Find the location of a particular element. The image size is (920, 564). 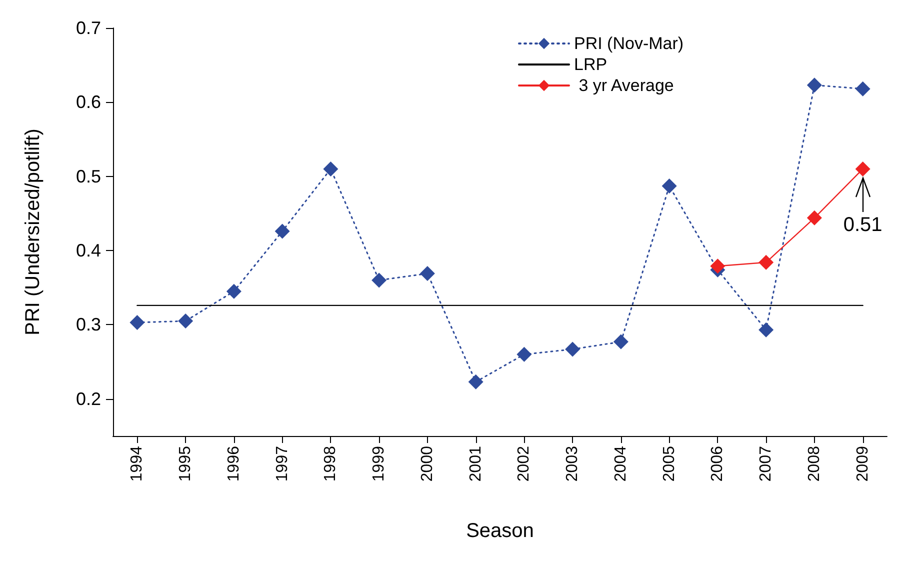

x-tick-label: 1998 is located at coordinates (331, 464).